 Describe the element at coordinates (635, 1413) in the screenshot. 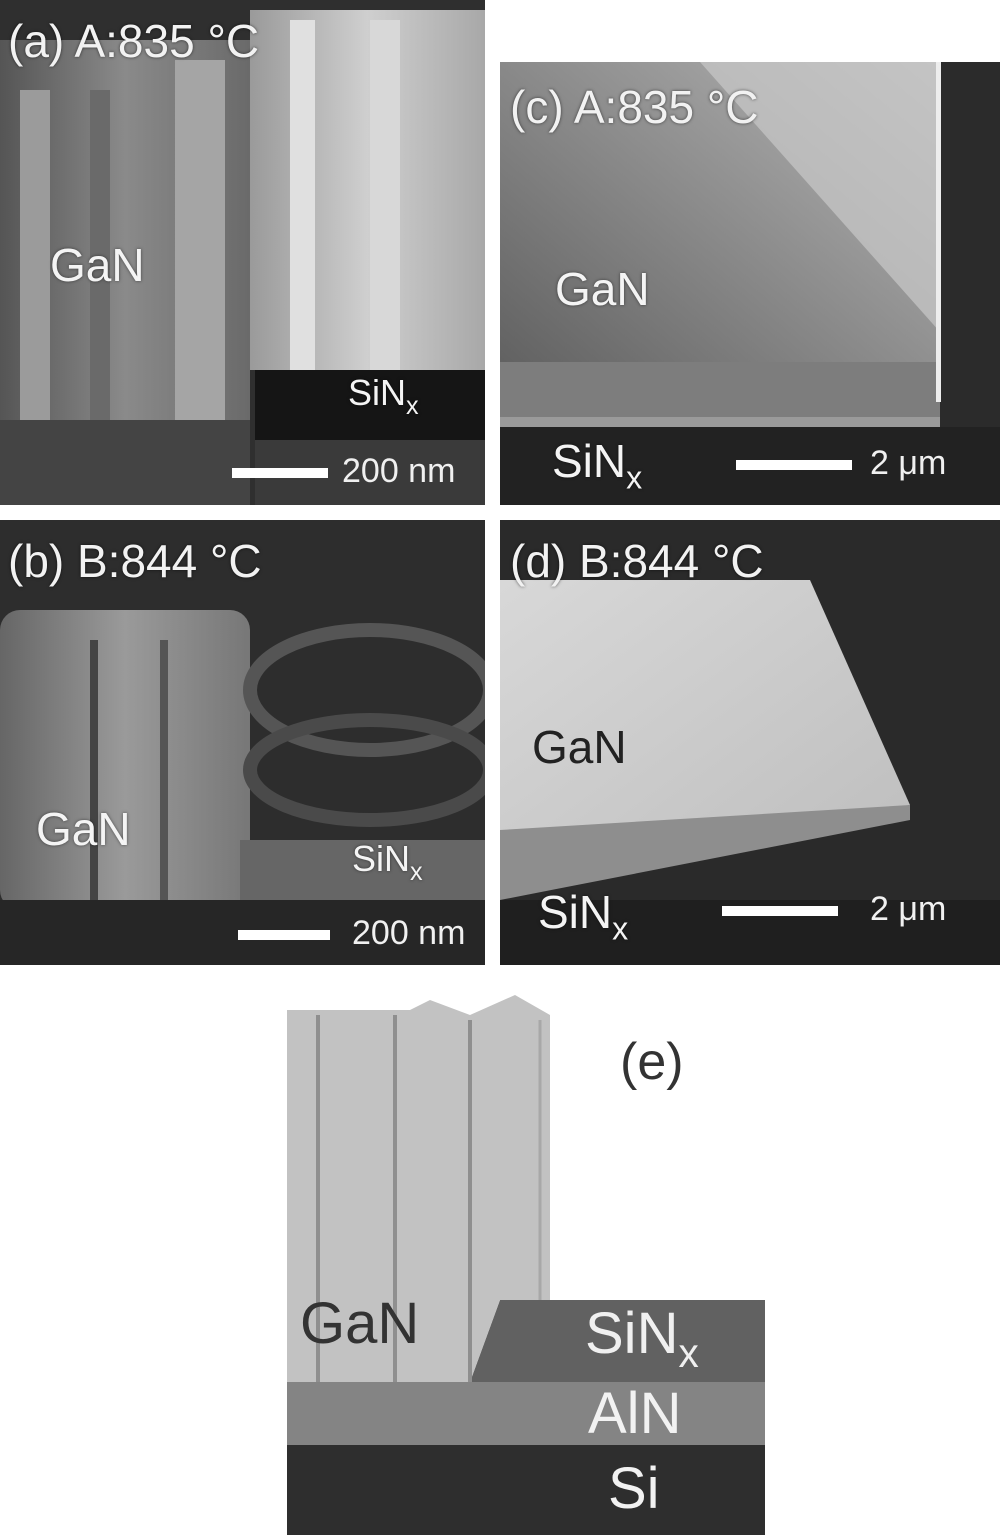

I see `panel-e-aln-label: AlN` at that location.